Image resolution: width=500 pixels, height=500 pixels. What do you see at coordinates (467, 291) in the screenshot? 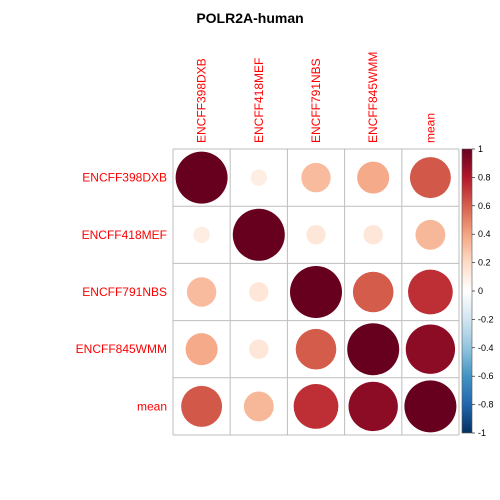
I see `colorbar-gradient` at bounding box center [467, 291].